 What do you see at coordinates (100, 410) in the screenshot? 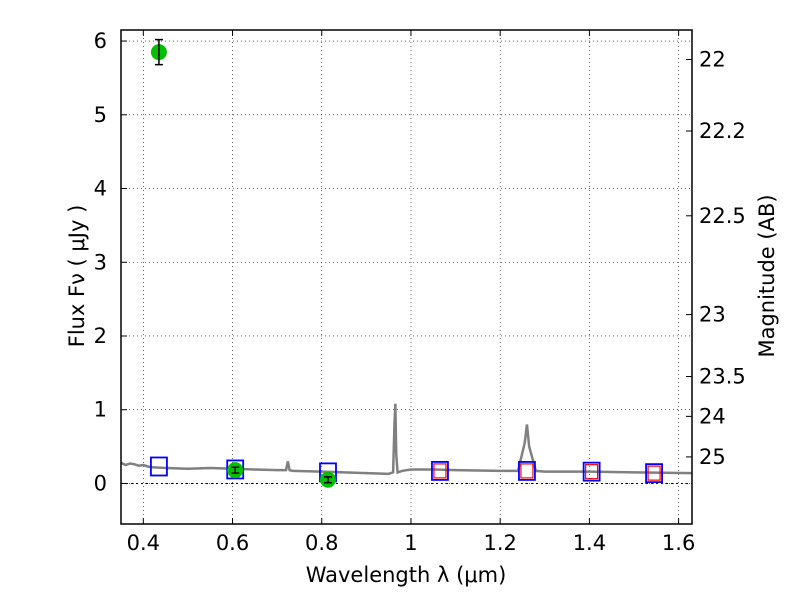
I see `y-tick-label: 1` at bounding box center [100, 410].